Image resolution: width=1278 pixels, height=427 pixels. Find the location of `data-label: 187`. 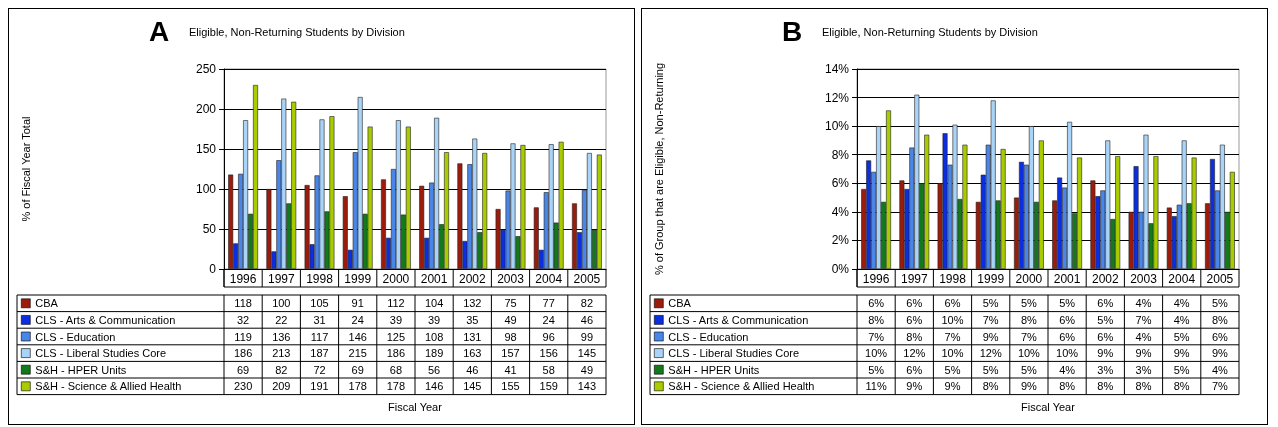

data-label: 187 is located at coordinates (319, 353).